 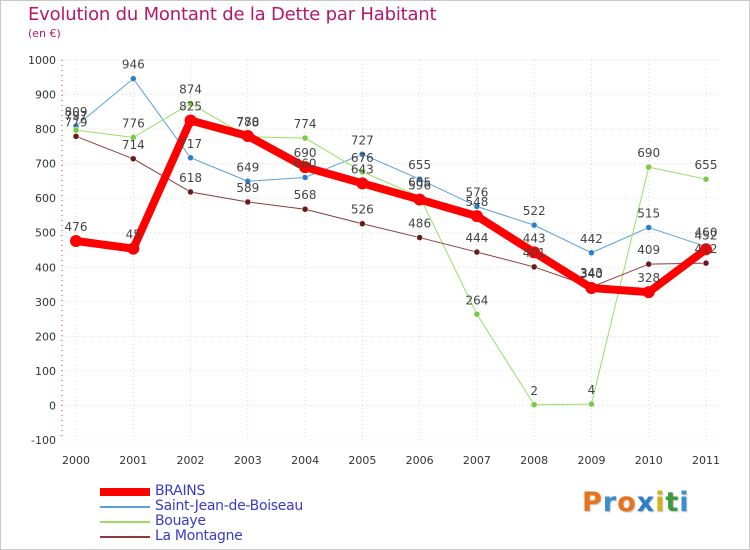 What do you see at coordinates (247, 188) in the screenshot?
I see `data-label: 589` at bounding box center [247, 188].